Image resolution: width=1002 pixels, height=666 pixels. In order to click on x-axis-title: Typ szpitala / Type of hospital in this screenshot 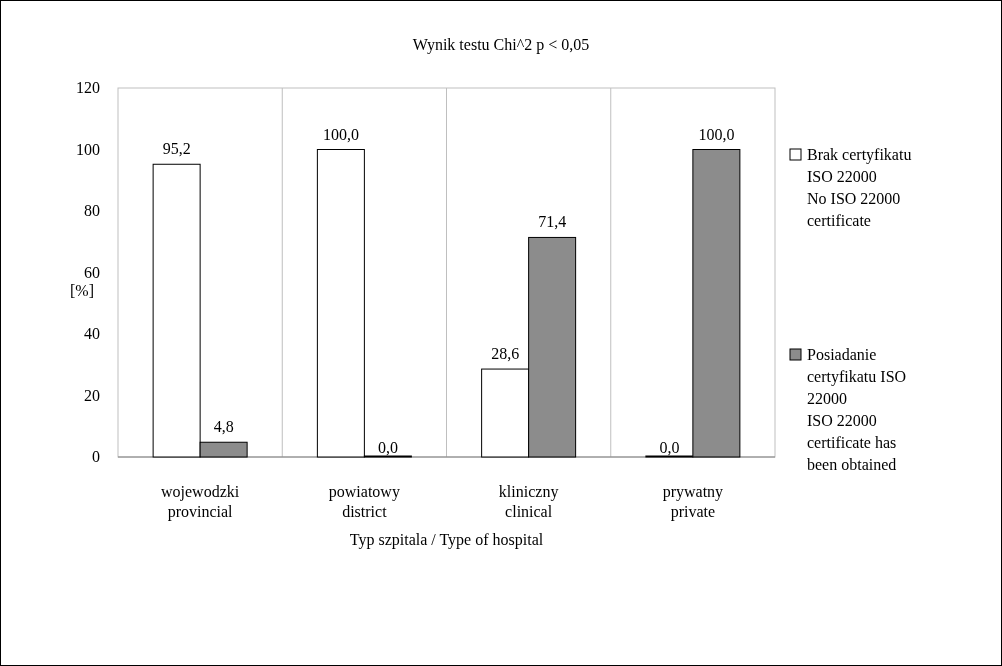, I will do `click(446, 540)`.